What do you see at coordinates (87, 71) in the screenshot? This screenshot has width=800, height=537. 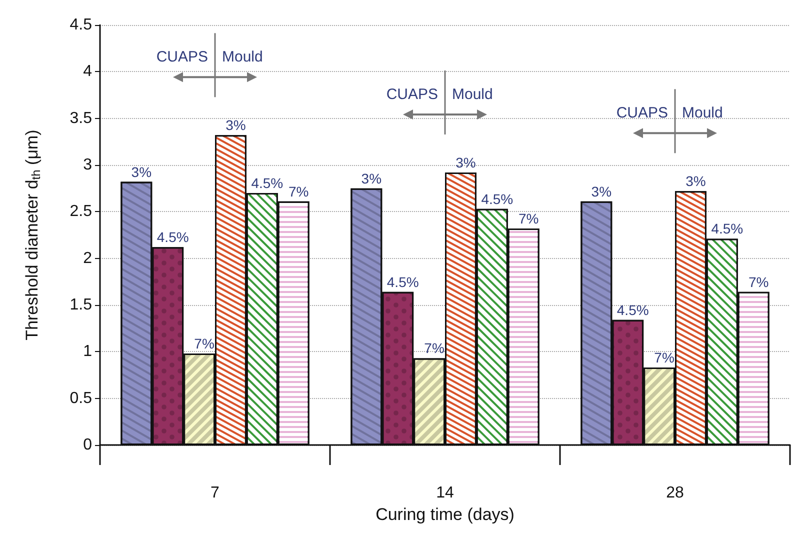 I see `y-tick-label: 4` at bounding box center [87, 71].